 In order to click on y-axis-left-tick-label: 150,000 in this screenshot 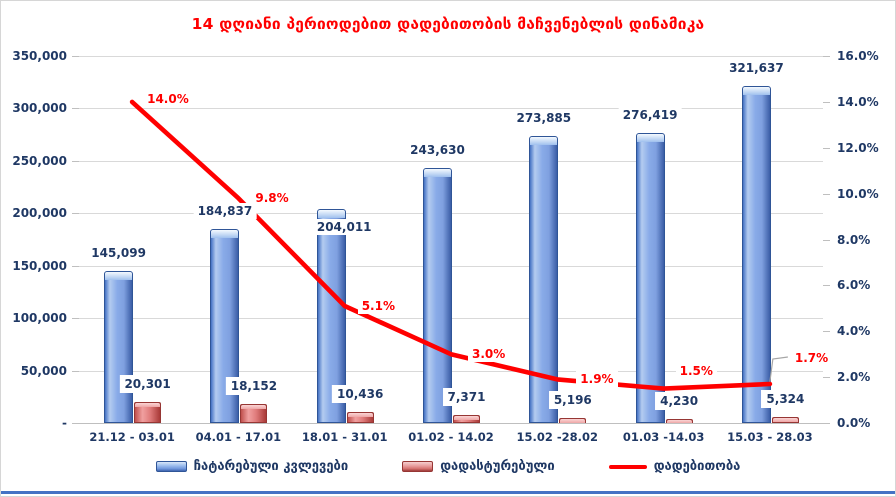, I will do `click(39, 265)`.